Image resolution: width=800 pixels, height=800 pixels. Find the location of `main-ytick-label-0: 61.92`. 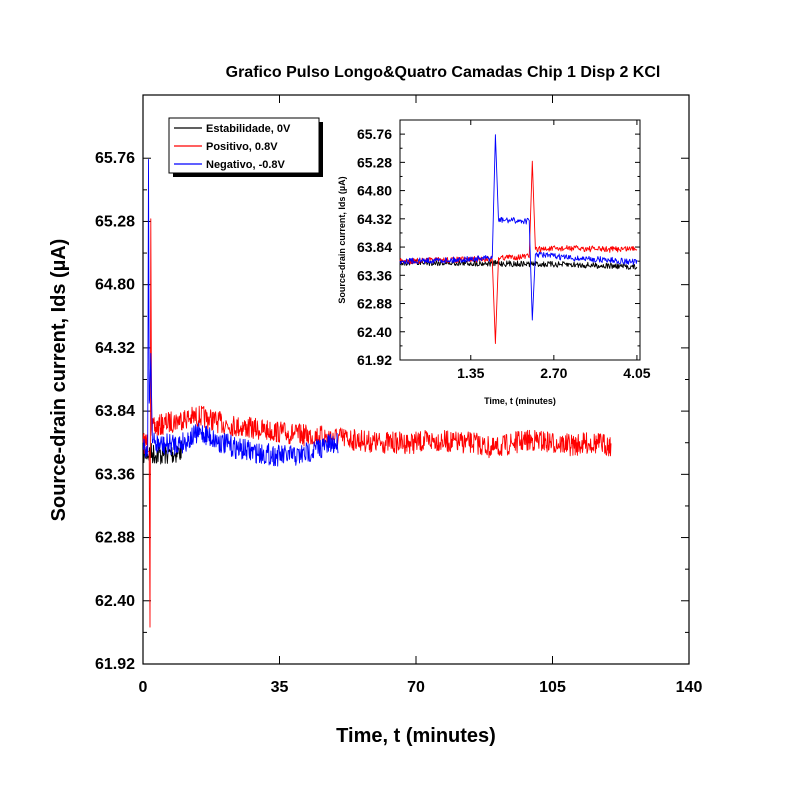

main-ytick-label-0: 61.92 is located at coordinates (115, 664).